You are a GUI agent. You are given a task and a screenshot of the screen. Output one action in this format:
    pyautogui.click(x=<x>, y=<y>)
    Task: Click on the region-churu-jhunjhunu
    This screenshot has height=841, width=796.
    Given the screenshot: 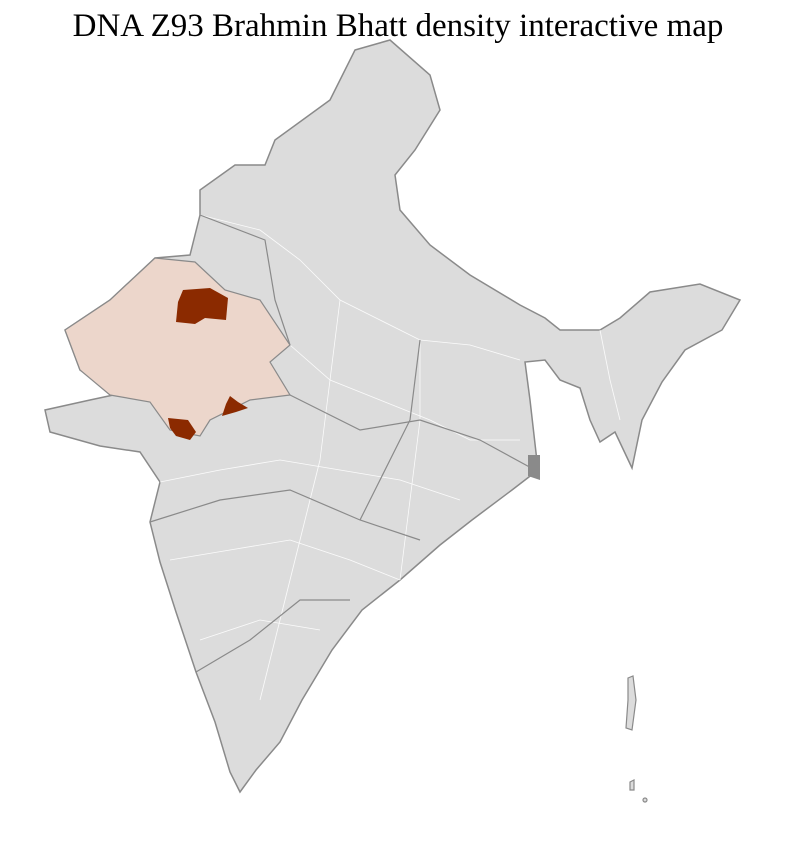 What is the action you would take?
    pyautogui.click(x=202, y=306)
    